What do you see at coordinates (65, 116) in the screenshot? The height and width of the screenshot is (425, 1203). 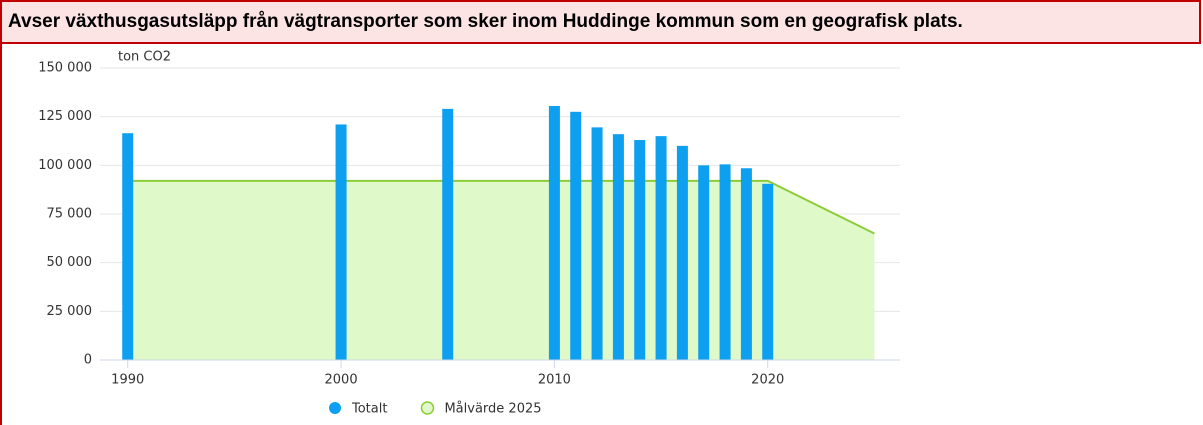 I see `y-tick-label: 125 000` at bounding box center [65, 116].